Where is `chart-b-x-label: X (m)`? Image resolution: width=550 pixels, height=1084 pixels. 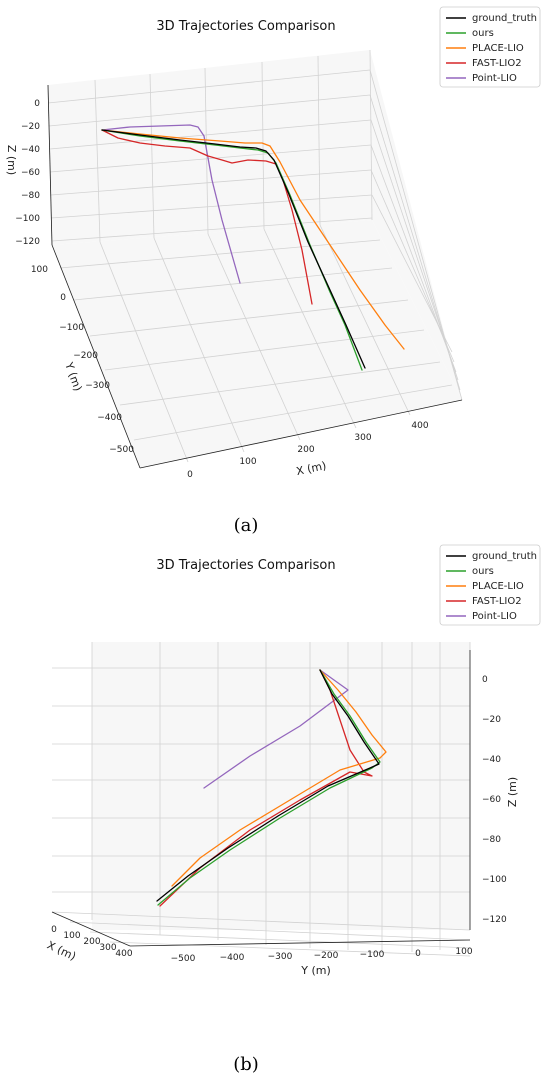
chart-b-x-label: X (m) is located at coordinates (61, 951).